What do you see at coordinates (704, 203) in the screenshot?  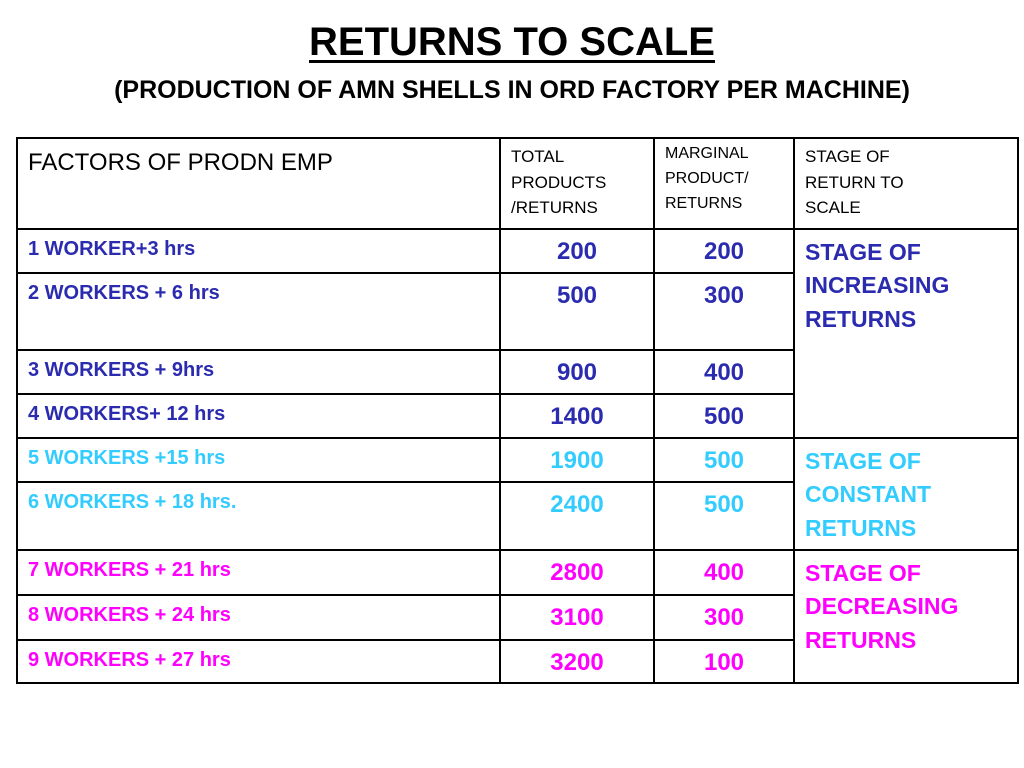 I see `header-marginal-line3: RETURNS` at bounding box center [704, 203].